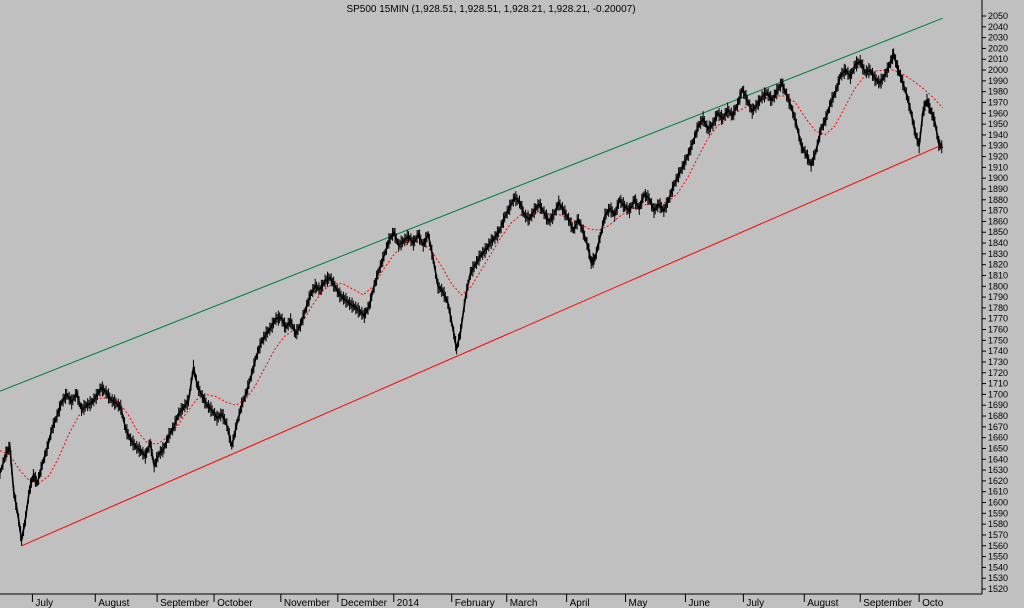  What do you see at coordinates (998, 178) in the screenshot?
I see `y-tick-label: 1900` at bounding box center [998, 178].